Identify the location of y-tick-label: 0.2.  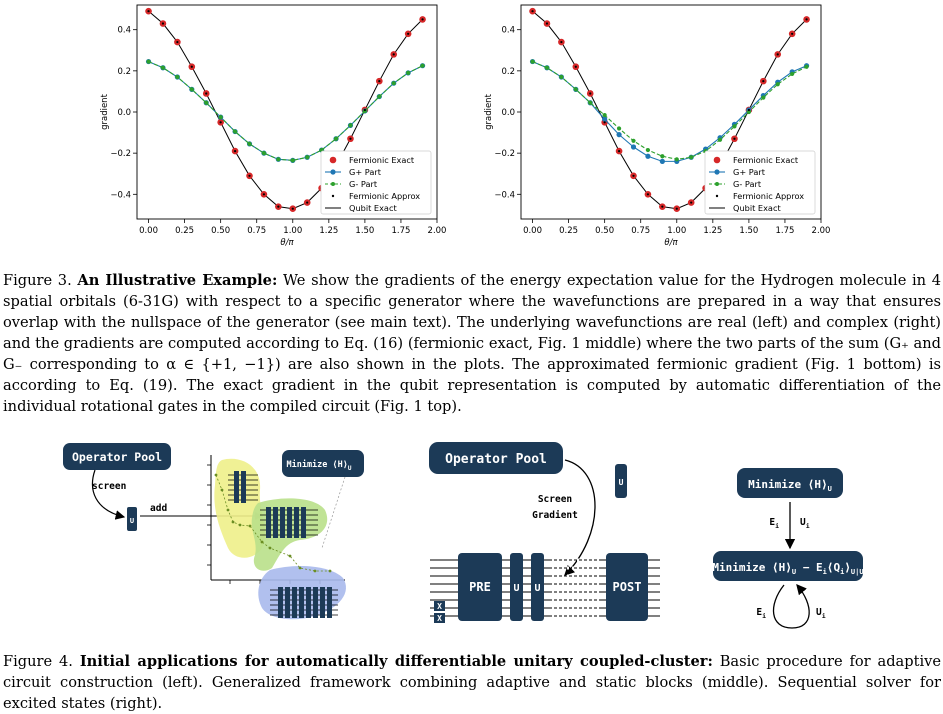
(508, 72).